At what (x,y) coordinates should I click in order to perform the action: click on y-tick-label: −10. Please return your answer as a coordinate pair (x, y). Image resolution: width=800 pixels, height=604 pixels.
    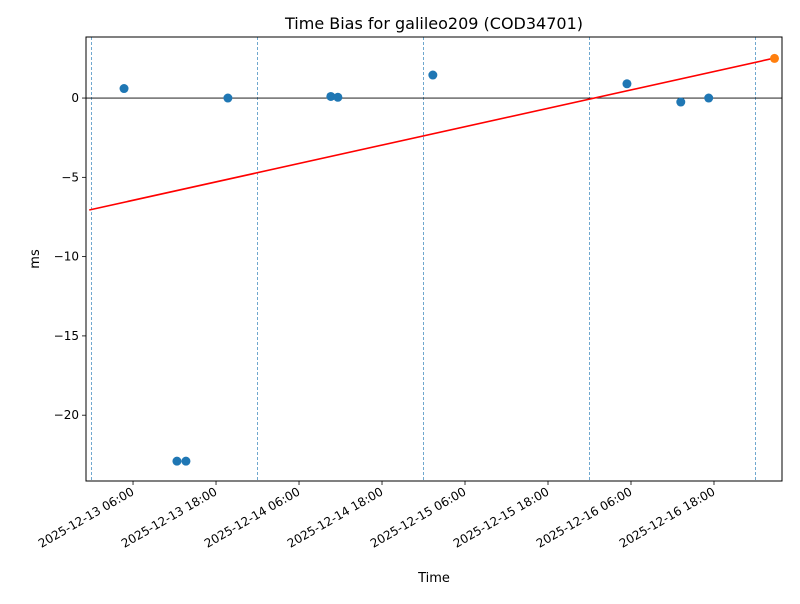
    Looking at the image, I should click on (66, 257).